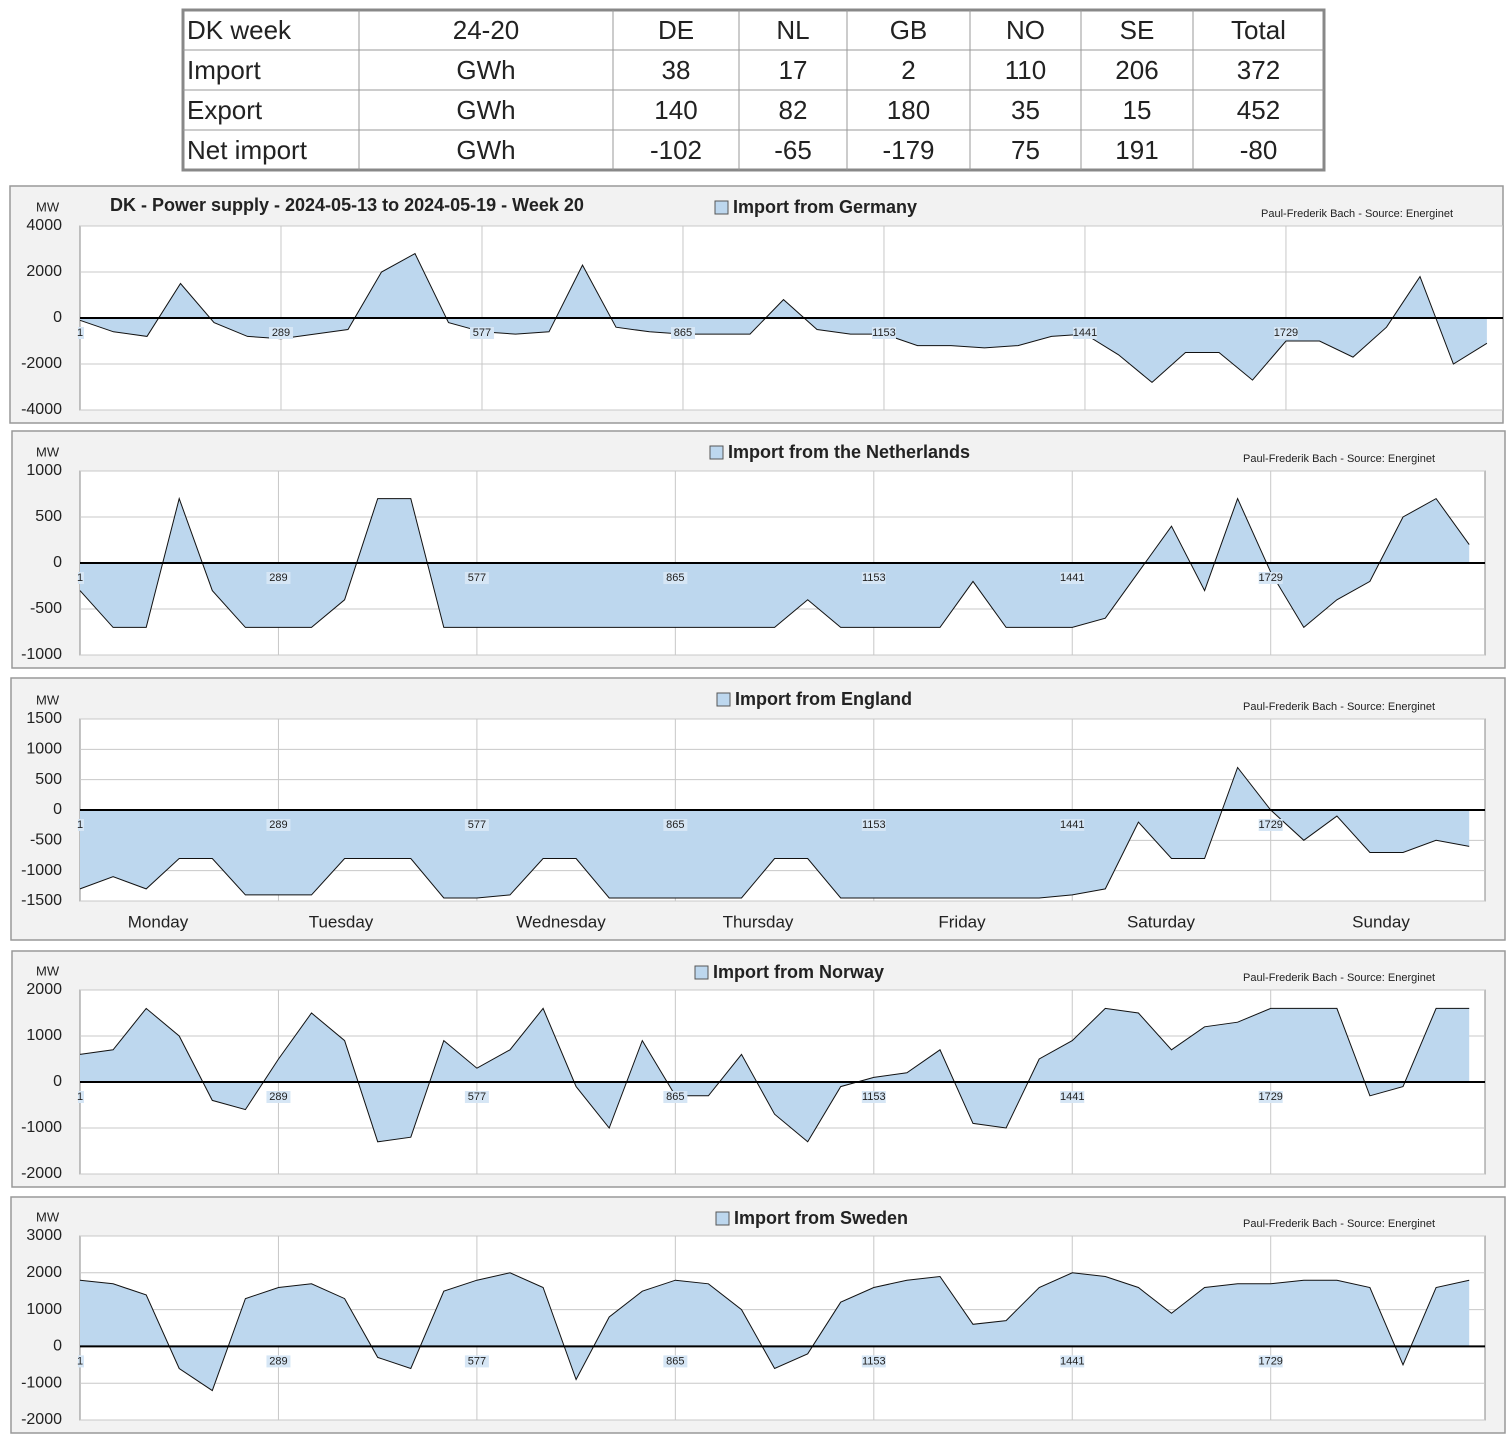  I want to click on y-tick-label: -2000, so click(41, 1419).